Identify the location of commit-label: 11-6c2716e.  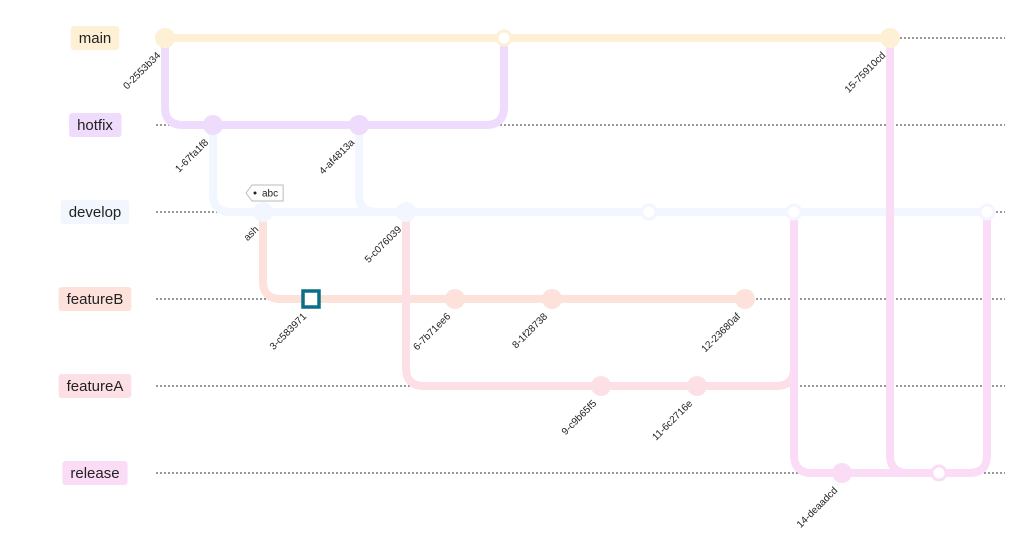
(673, 420).